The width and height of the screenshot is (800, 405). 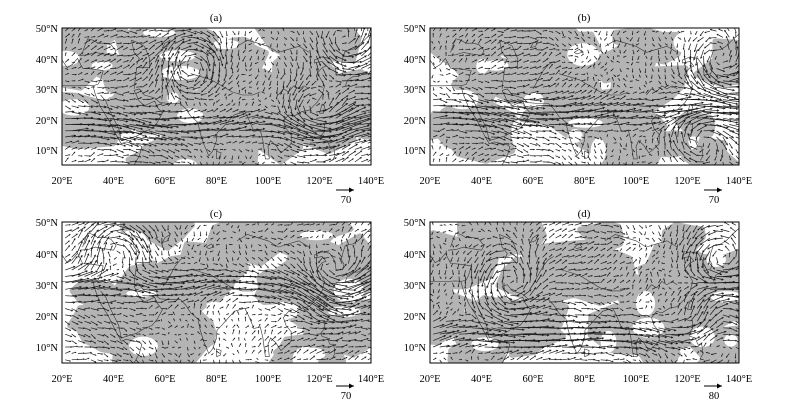 I want to click on coastline, so click(x=578, y=51).